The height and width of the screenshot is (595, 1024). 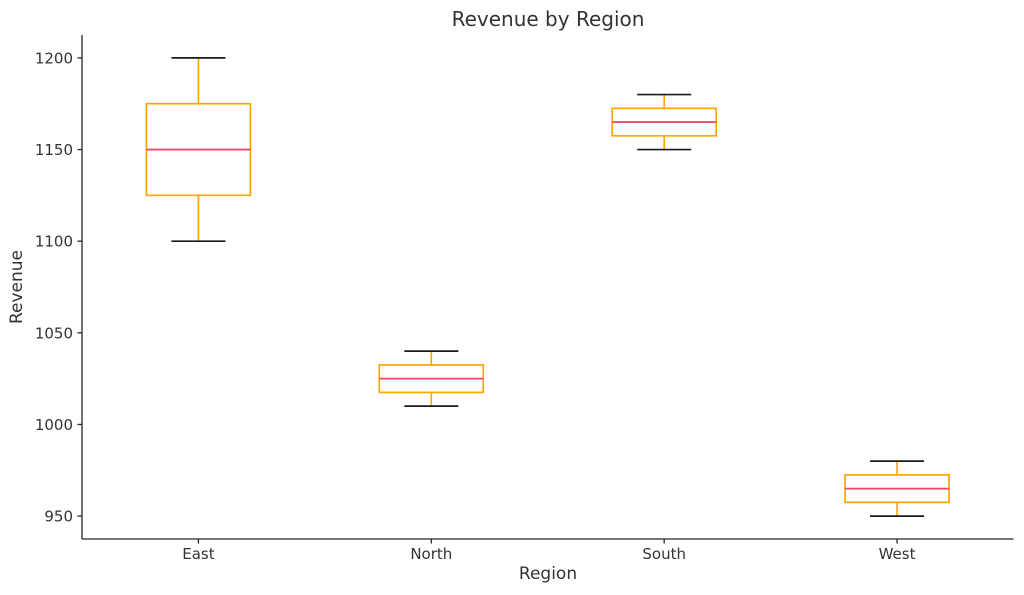 What do you see at coordinates (54, 242) in the screenshot?
I see `y-tick-label: 1100` at bounding box center [54, 242].